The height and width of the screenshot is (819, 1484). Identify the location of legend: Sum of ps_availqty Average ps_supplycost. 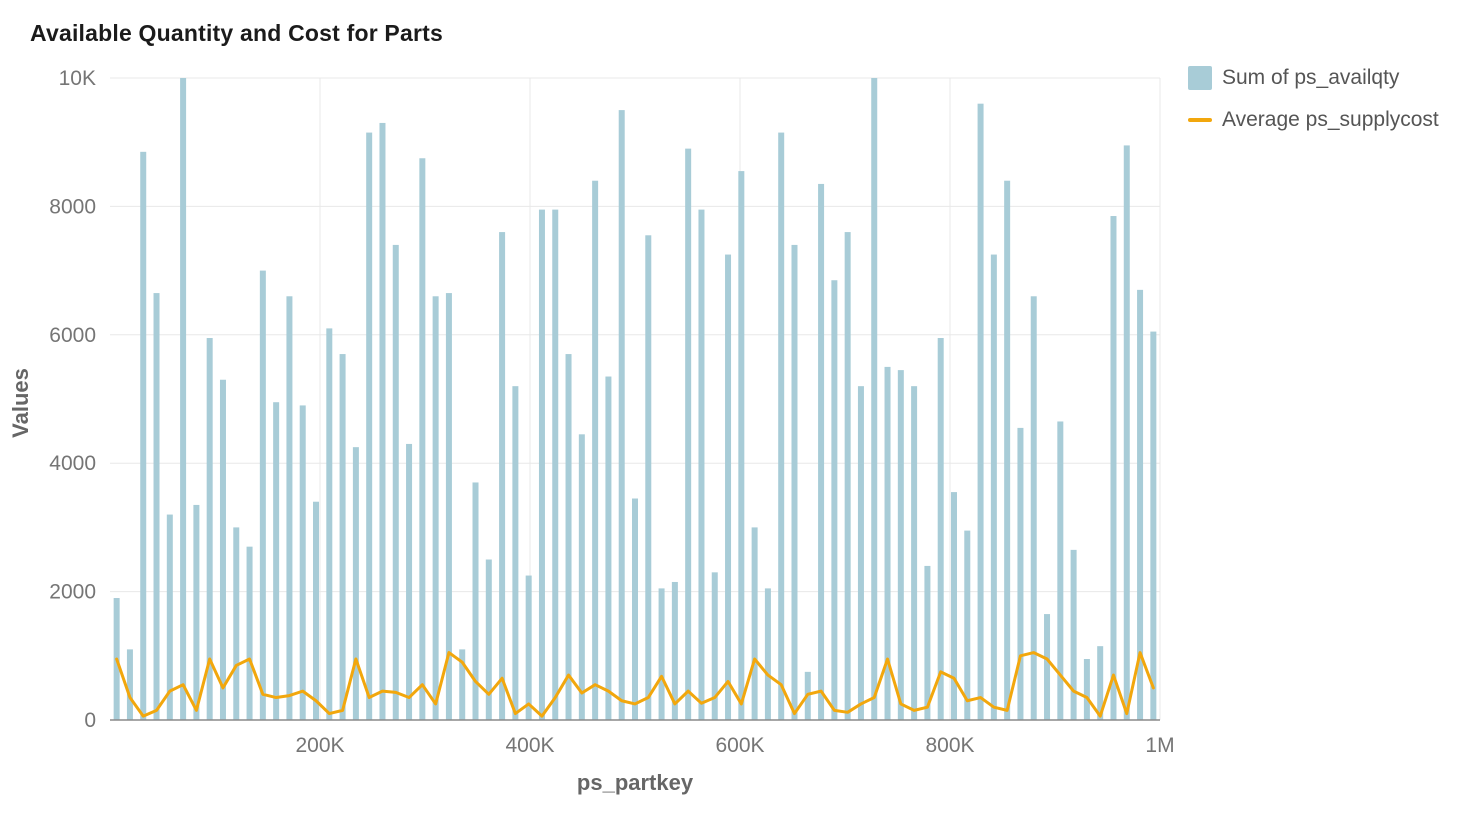
(1313, 99).